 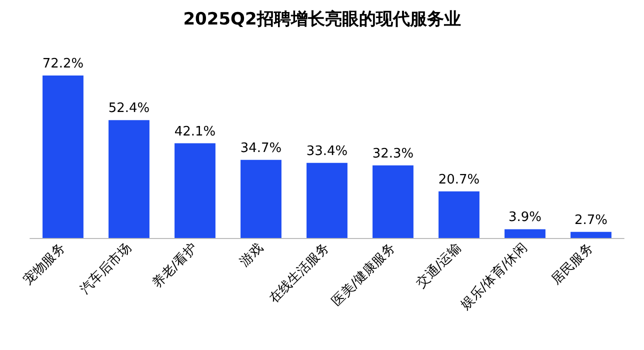 I want to click on data-label: 33.4%, so click(x=327, y=151).